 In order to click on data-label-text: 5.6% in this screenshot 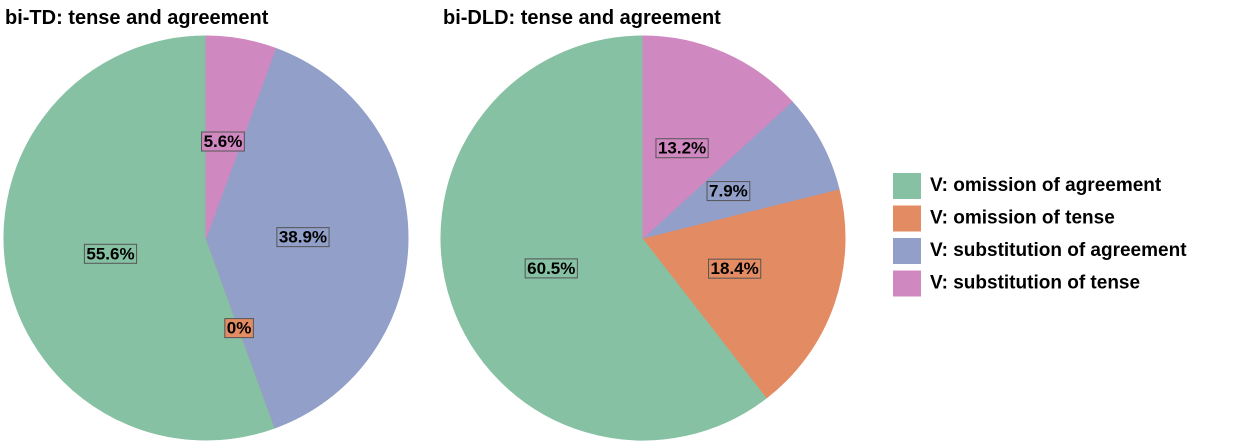, I will do `click(223, 141)`.